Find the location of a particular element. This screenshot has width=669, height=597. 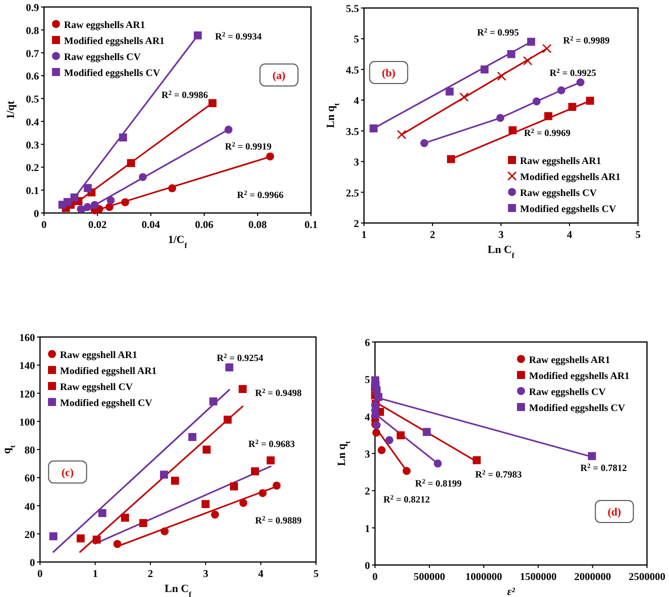

y-tick-label: 60 is located at coordinates (29, 479).